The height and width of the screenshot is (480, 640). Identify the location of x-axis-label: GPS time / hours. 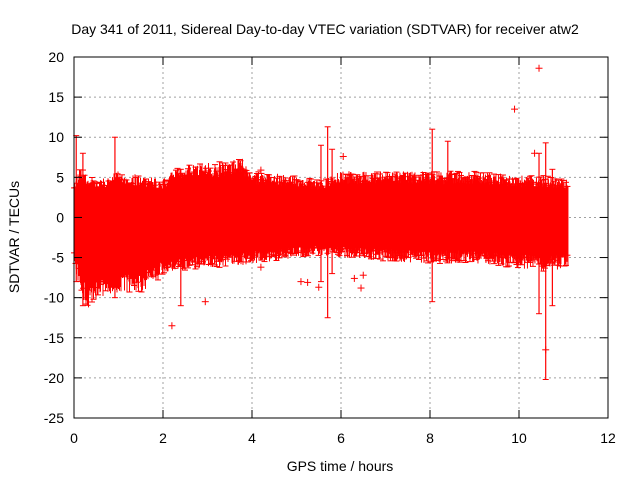
(340, 466).